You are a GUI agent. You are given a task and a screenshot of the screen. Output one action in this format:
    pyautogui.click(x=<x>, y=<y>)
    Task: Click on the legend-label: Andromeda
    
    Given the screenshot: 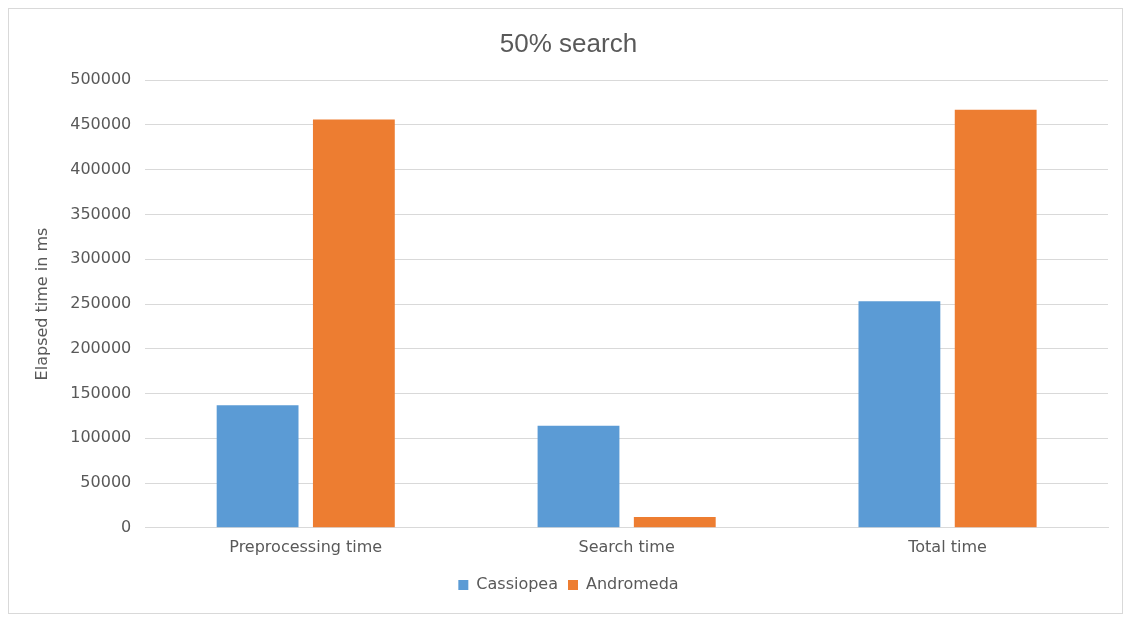 What is the action you would take?
    pyautogui.click(x=632, y=584)
    